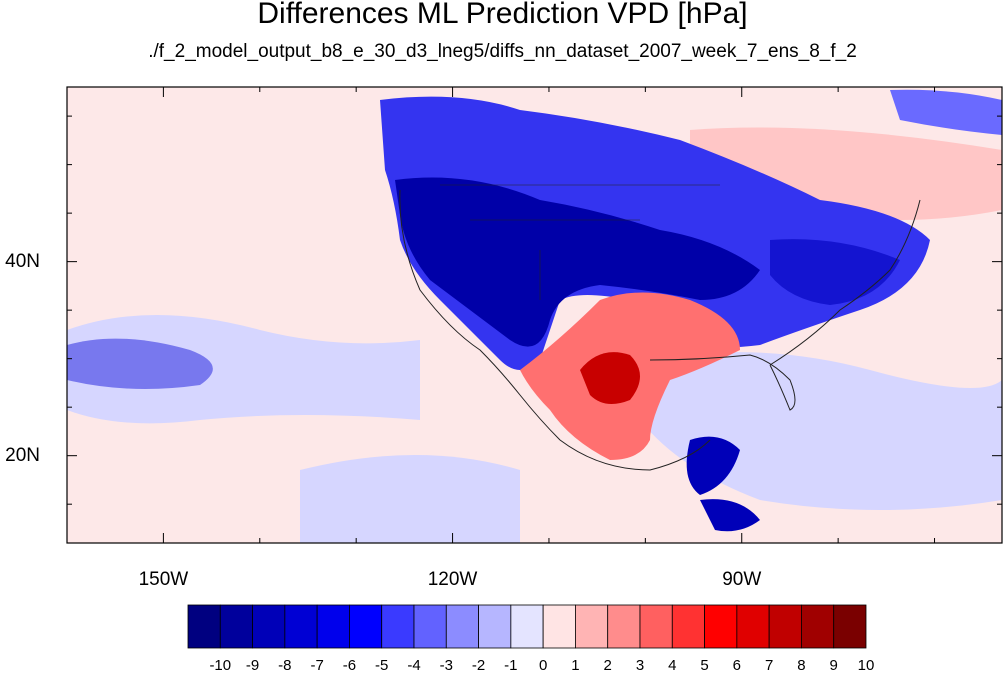  I want to click on colorbar-label: -10, so click(220, 665).